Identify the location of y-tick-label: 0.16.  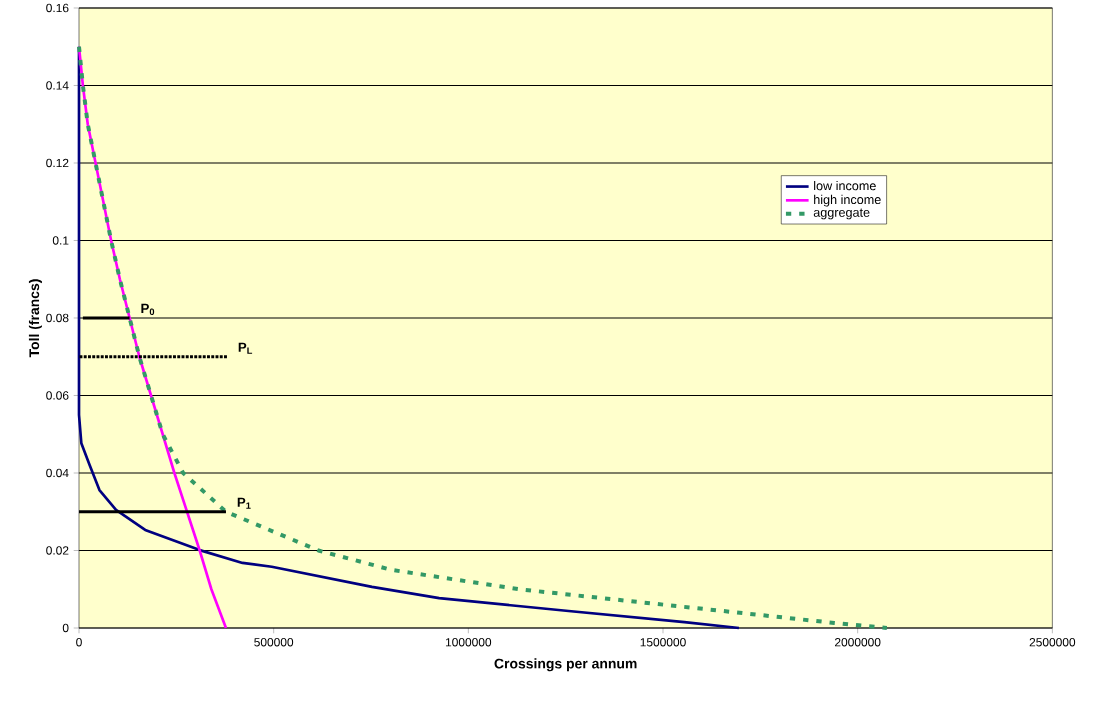
(57, 8).